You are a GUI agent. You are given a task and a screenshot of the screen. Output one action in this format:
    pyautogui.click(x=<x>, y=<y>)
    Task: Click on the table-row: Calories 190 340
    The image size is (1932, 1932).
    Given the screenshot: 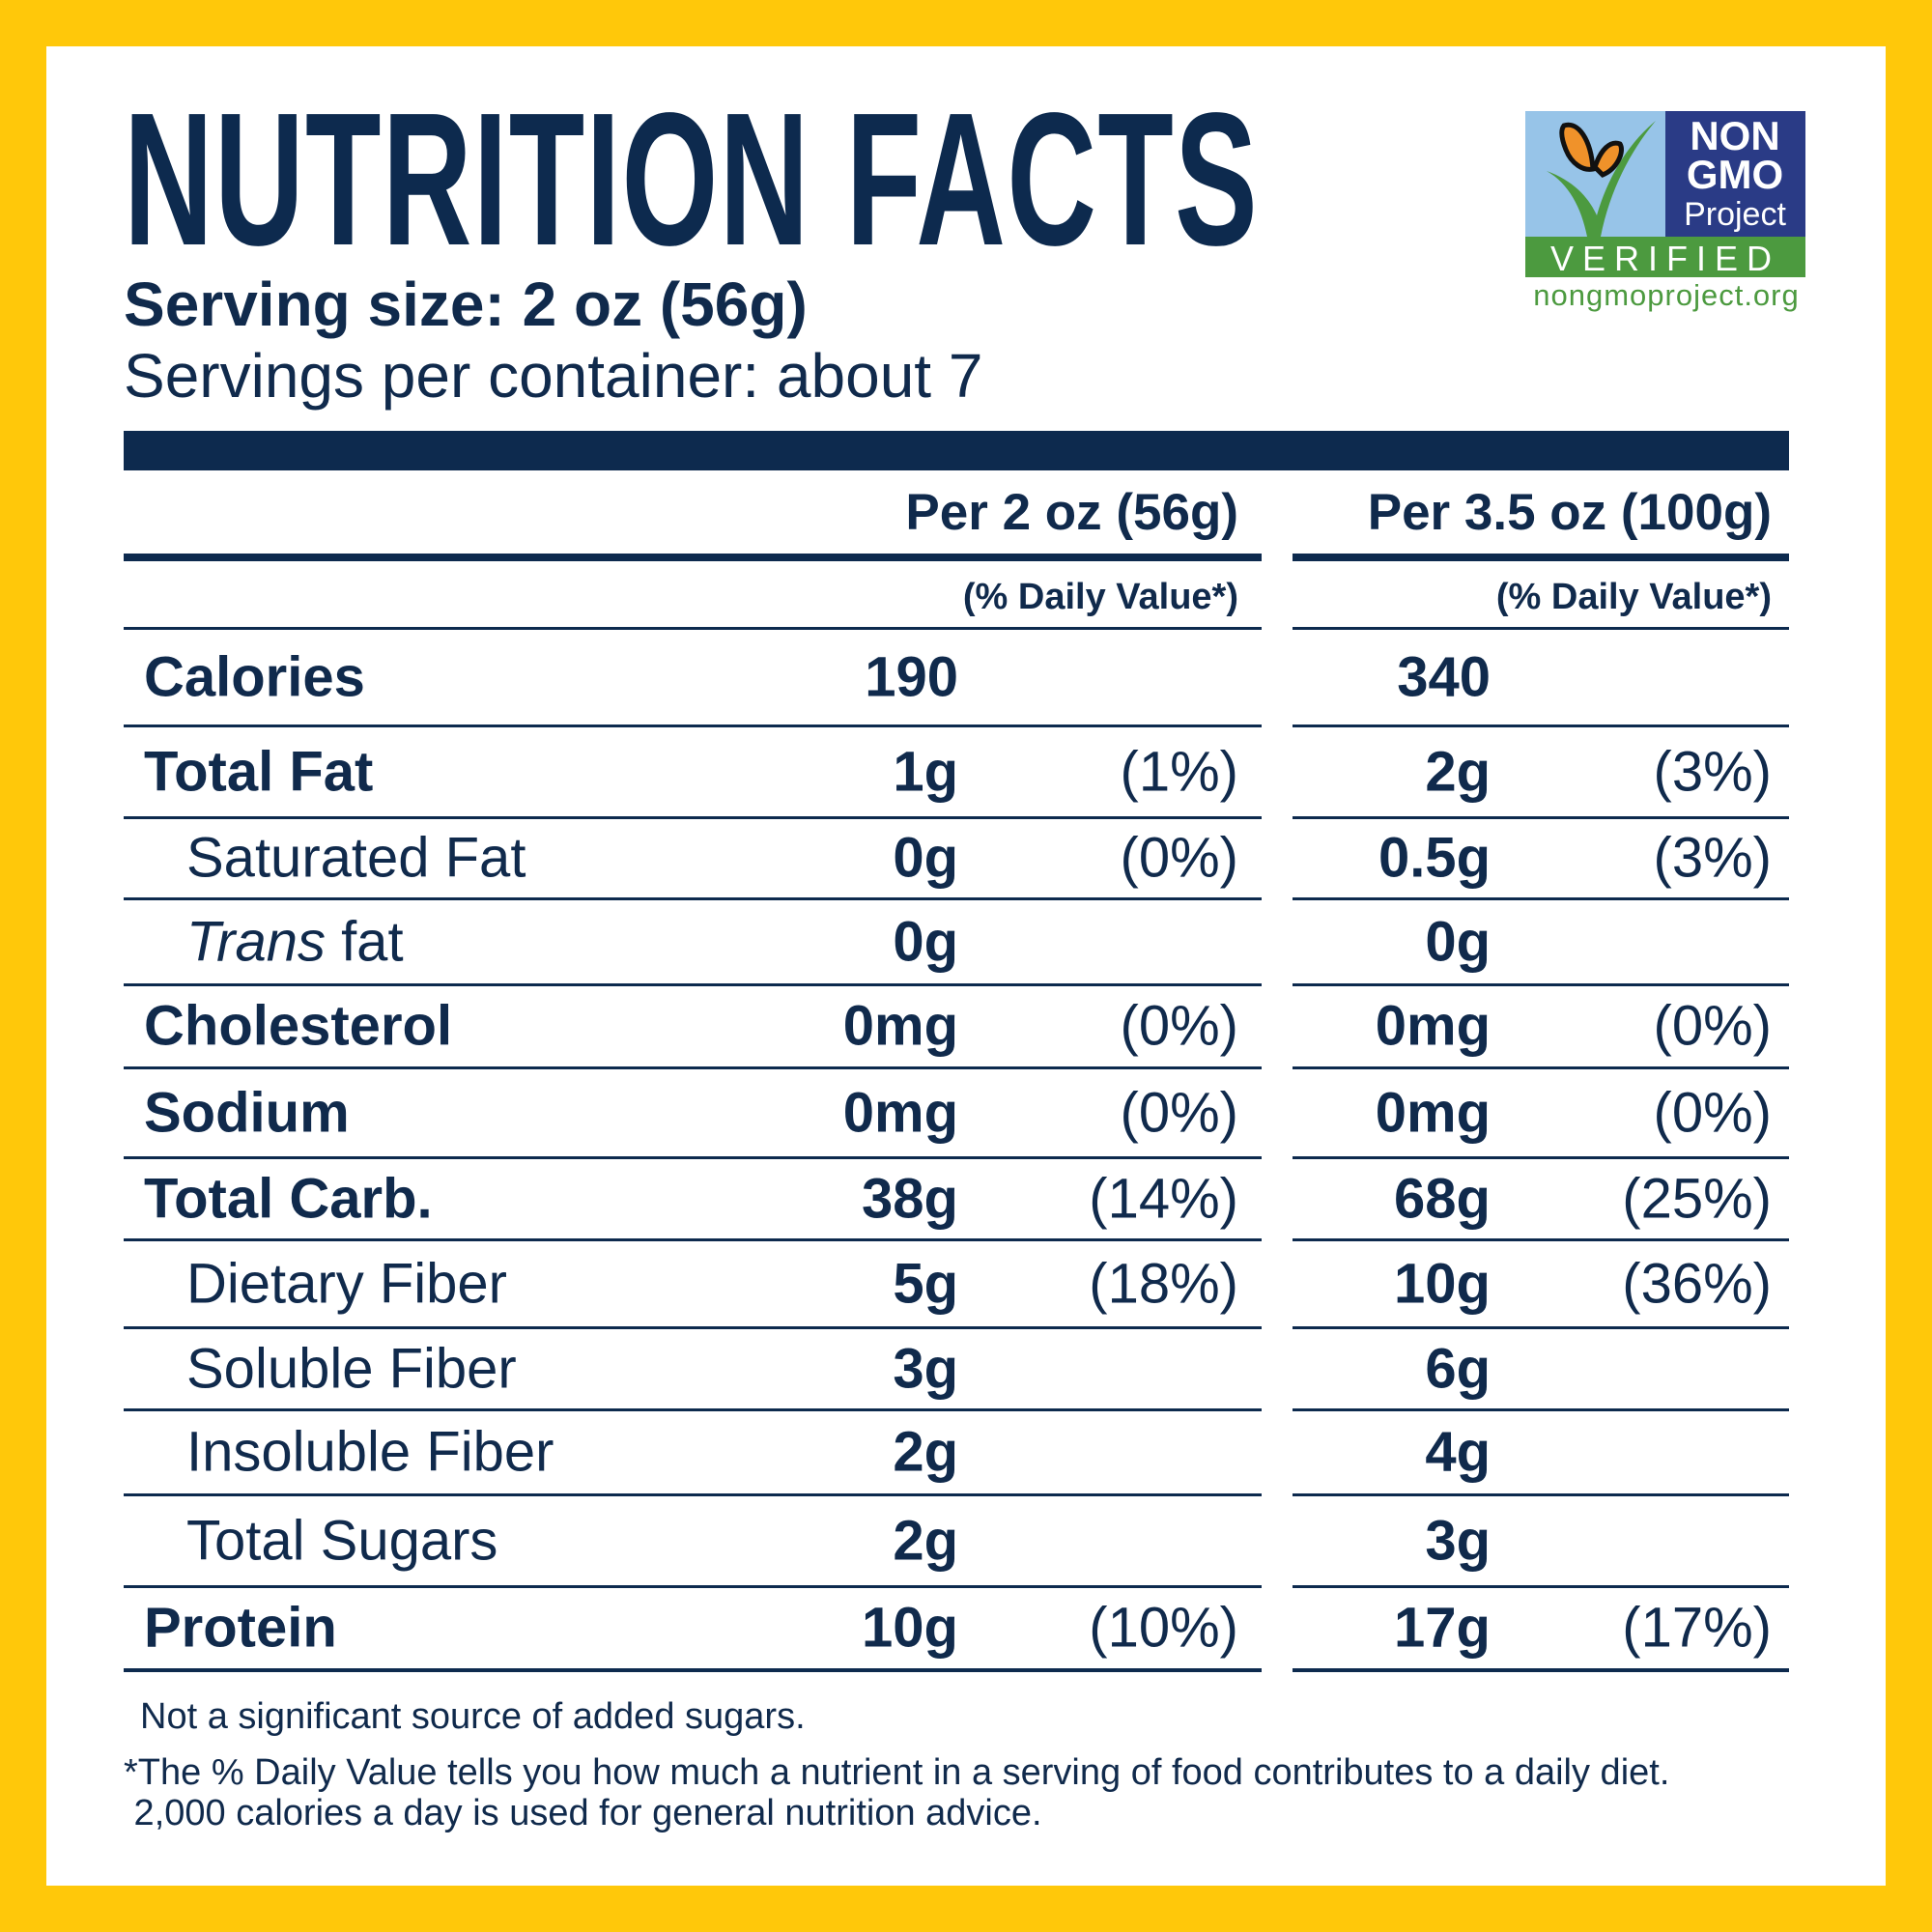 What is the action you would take?
    pyautogui.click(x=966, y=676)
    